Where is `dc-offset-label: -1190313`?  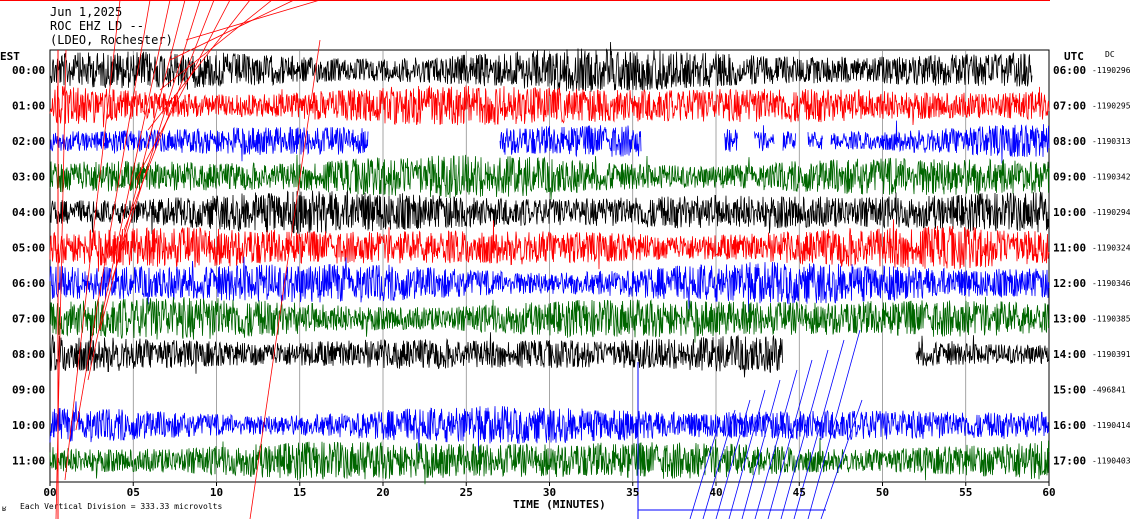
dc-offset-label: -1190313 is located at coordinates (1111, 141).